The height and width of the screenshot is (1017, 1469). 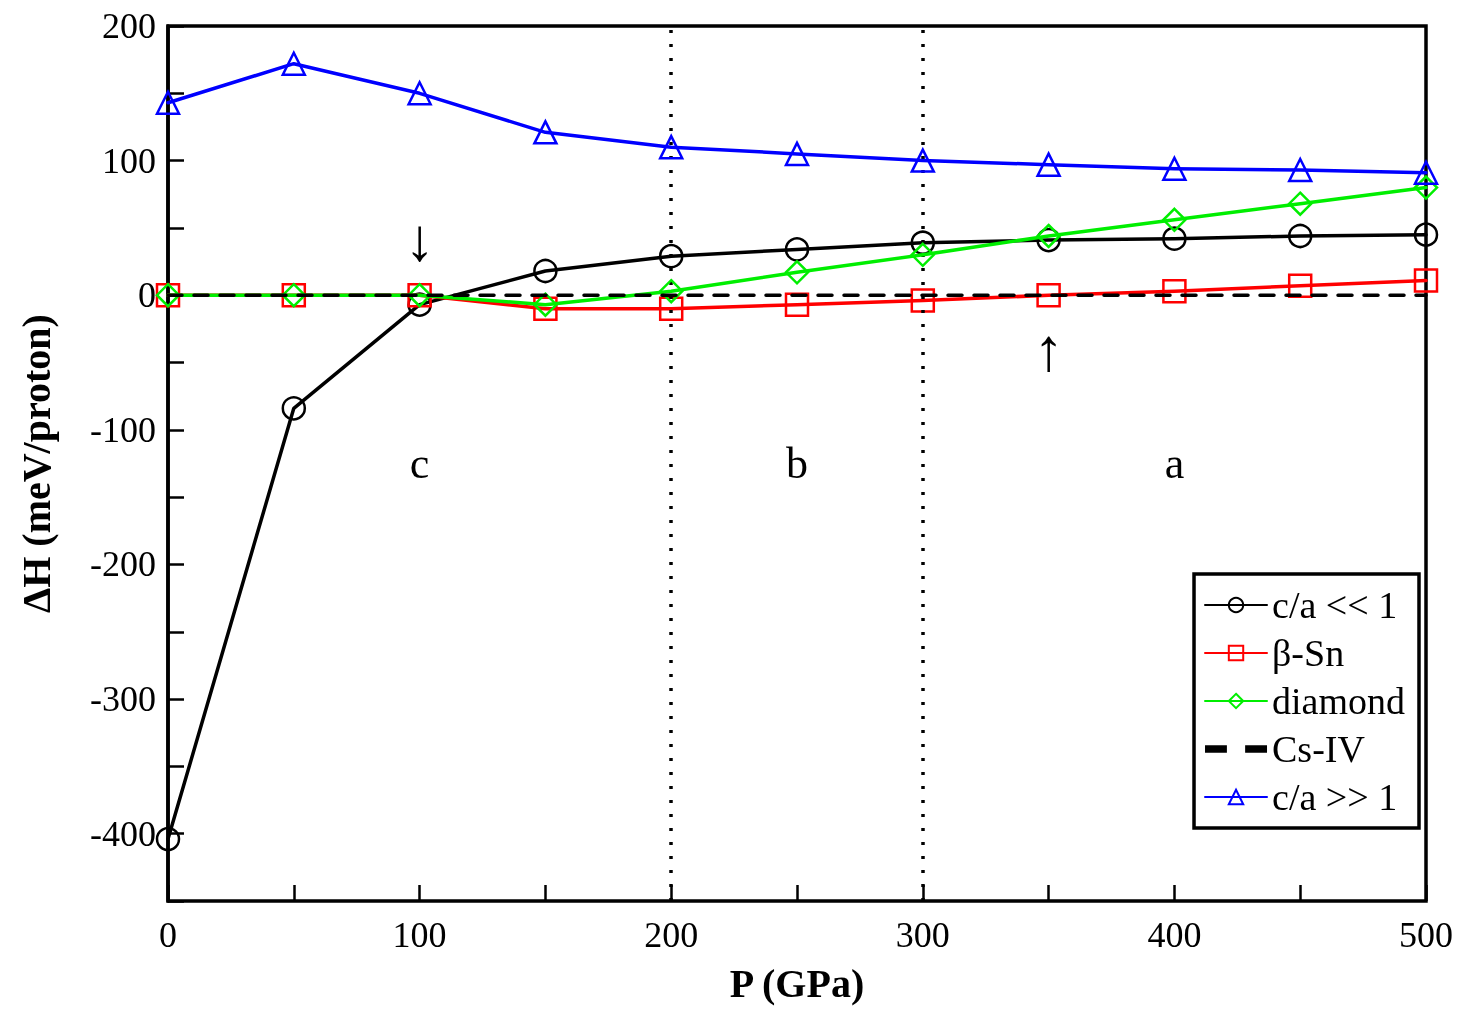 I want to click on legend-label: Cs-IV, so click(x=1319, y=749).